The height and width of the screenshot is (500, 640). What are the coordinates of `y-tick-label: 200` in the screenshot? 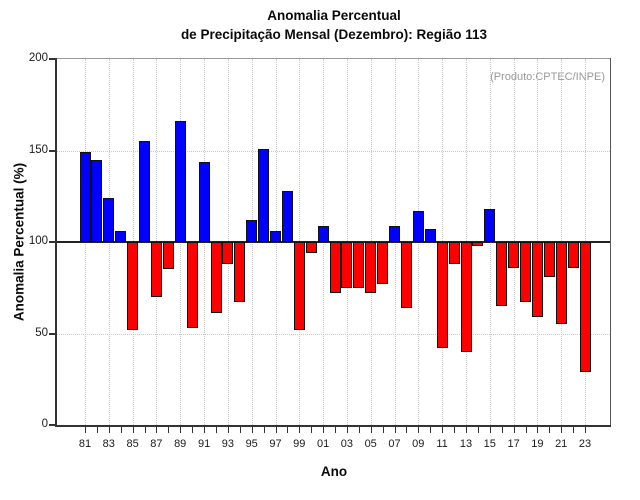 It's located at (38, 58).